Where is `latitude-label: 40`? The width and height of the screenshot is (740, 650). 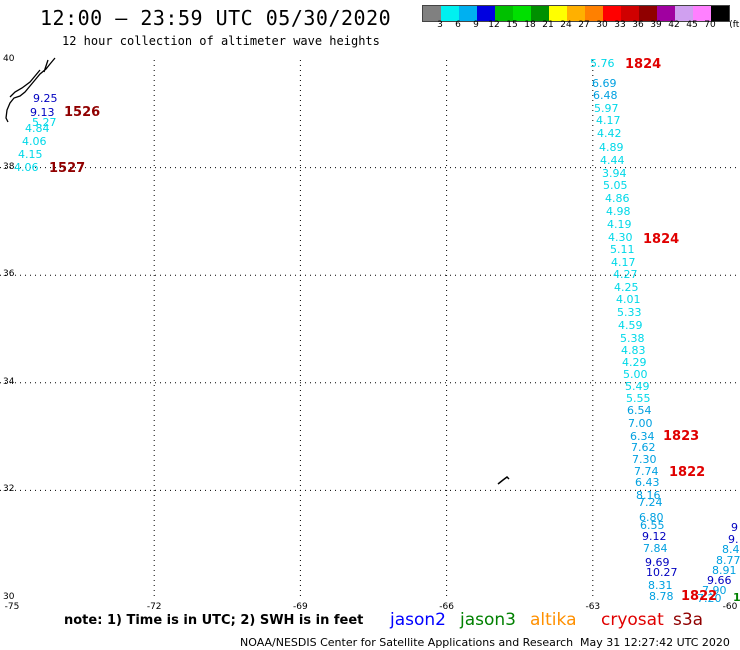 latitude-label: 40 is located at coordinates (9, 59).